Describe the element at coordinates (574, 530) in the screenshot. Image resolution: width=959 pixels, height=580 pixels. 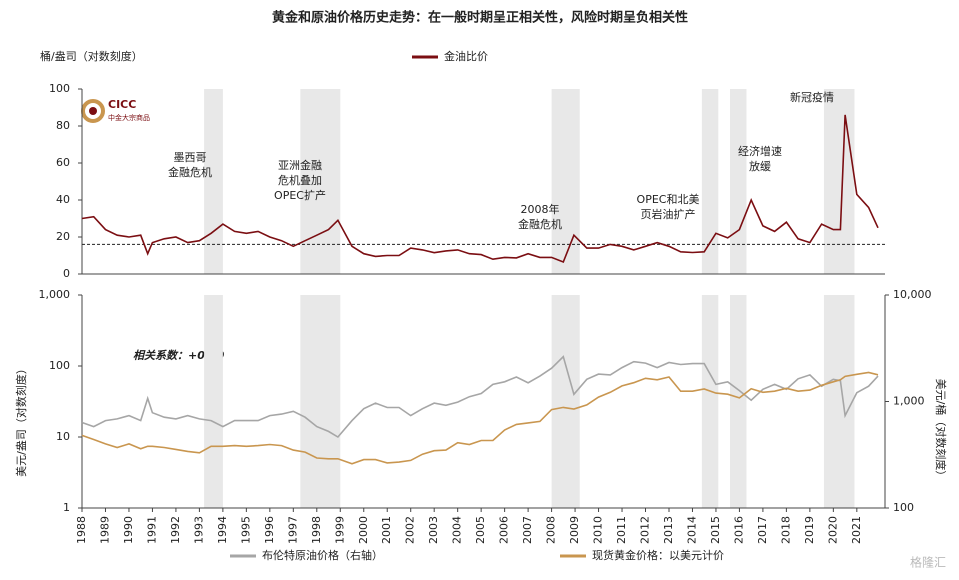
I see `x-tick-label: 2009` at that location.